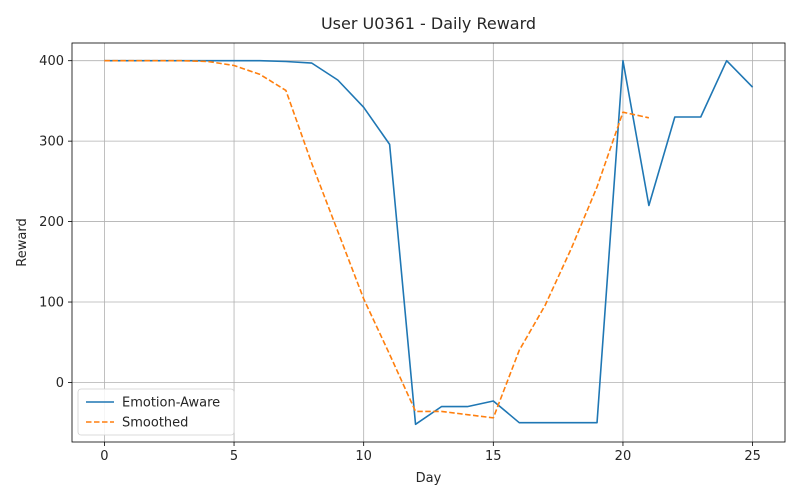 The width and height of the screenshot is (800, 500). I want to click on x-tick-label: 10, so click(363, 456).